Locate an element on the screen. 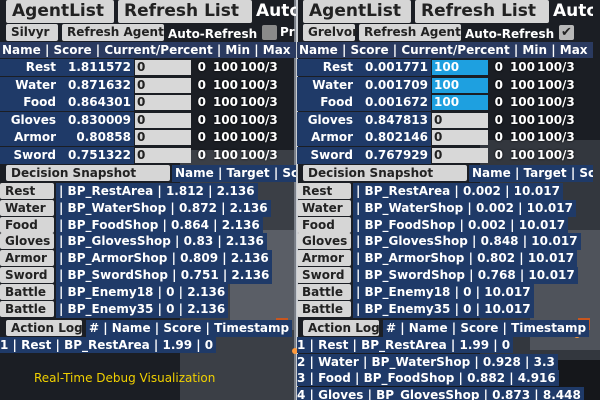  action-row: Water 0.001709 100 0 100 100/3 is located at coordinates (445, 85).